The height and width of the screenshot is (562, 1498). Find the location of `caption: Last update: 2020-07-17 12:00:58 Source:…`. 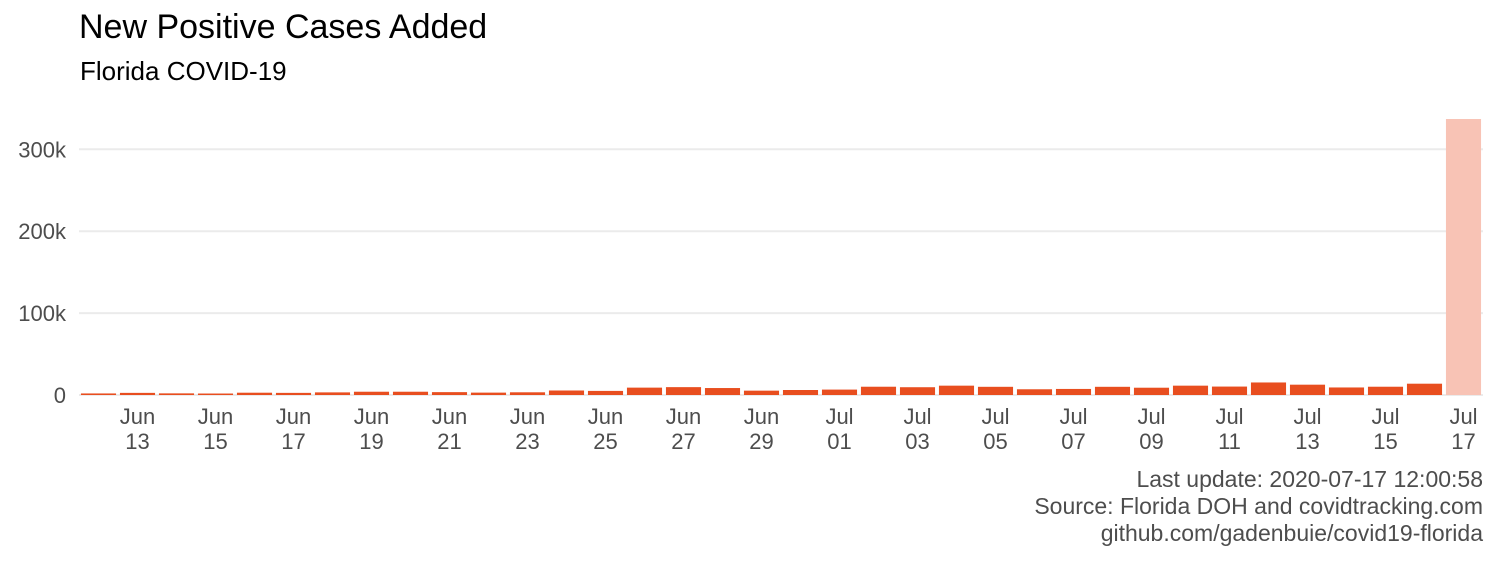

caption: Last update: 2020-07-17 12:00:58 Source:… is located at coordinates (1258, 506).